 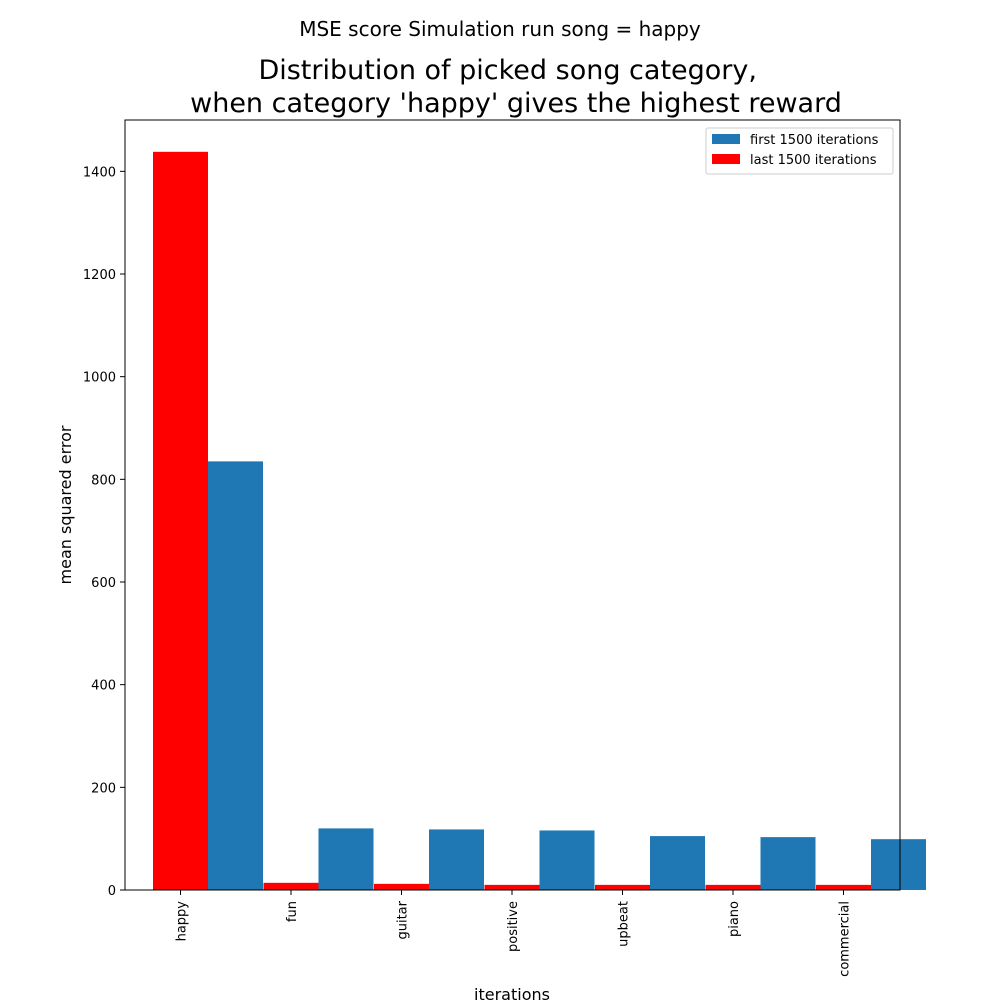 I want to click on bar-first-commercial, so click(x=898, y=864).